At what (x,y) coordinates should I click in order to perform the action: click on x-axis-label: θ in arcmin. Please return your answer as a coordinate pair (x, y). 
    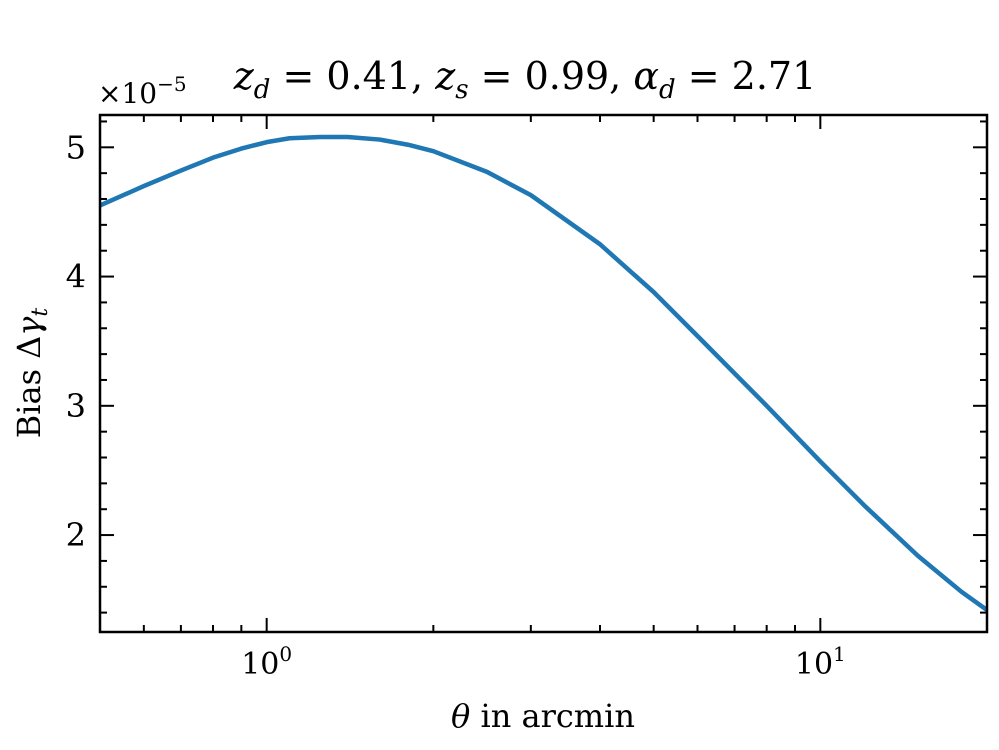
    Looking at the image, I should click on (543, 716).